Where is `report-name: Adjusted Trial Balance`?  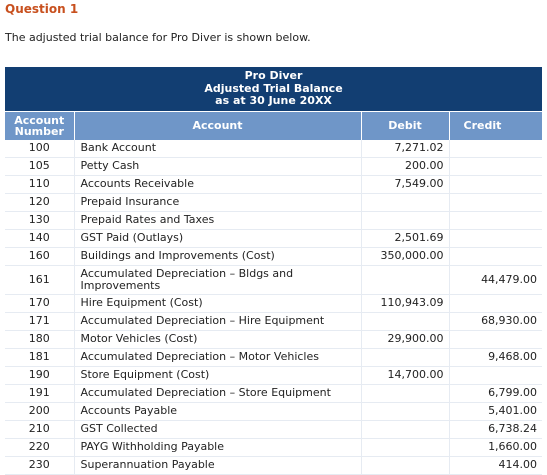 report-name: Adjusted Trial Balance is located at coordinates (273, 88).